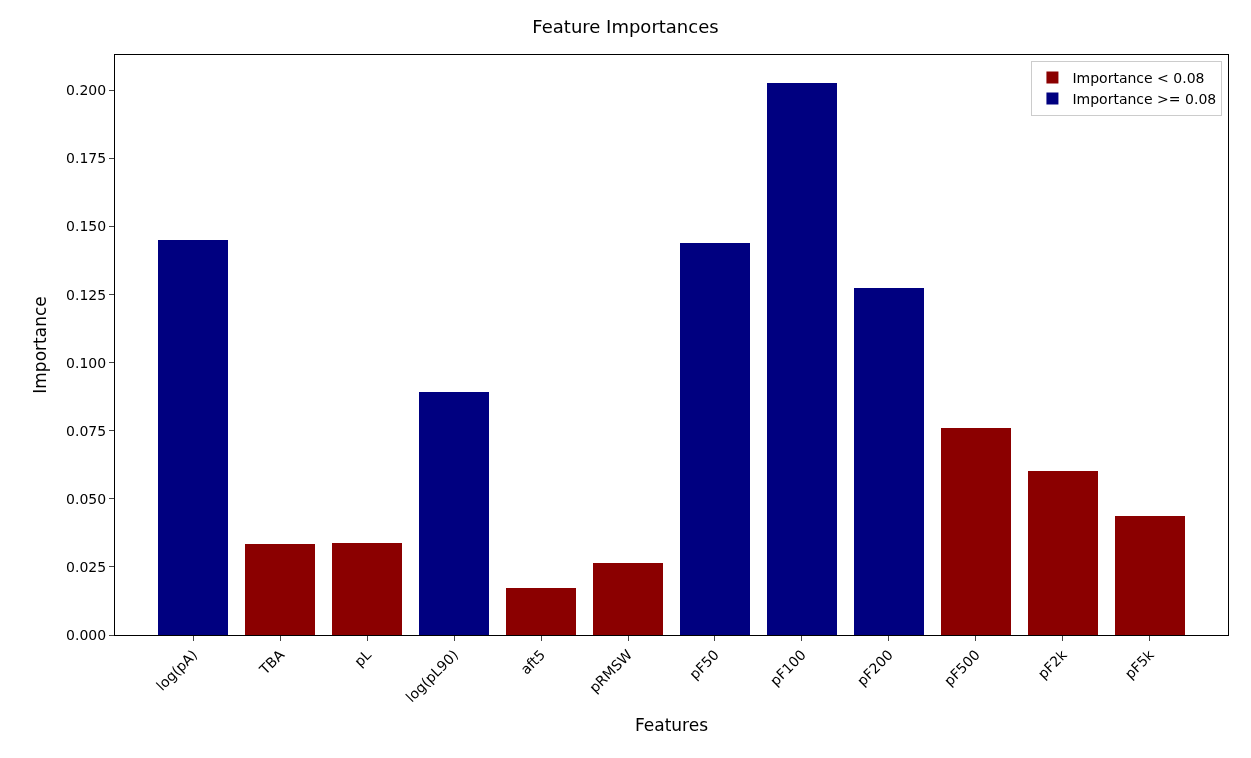  I want to click on chart-title: Feature Importances, so click(625, 26).